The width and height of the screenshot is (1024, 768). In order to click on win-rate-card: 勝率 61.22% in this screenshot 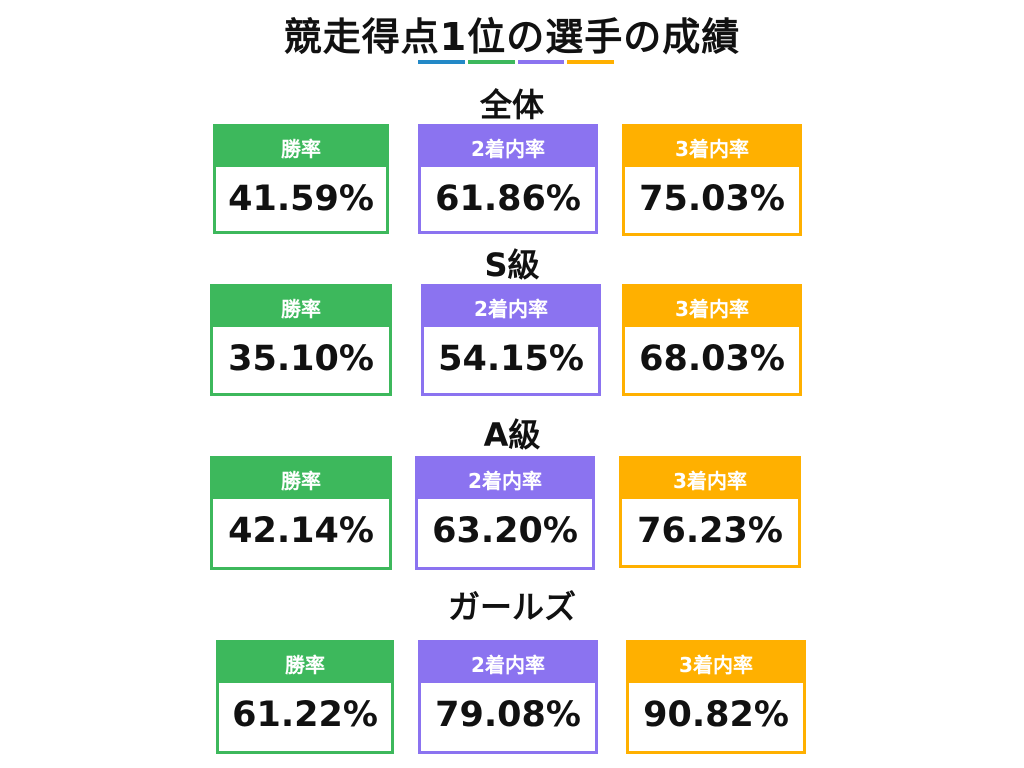, I will do `click(305, 697)`.